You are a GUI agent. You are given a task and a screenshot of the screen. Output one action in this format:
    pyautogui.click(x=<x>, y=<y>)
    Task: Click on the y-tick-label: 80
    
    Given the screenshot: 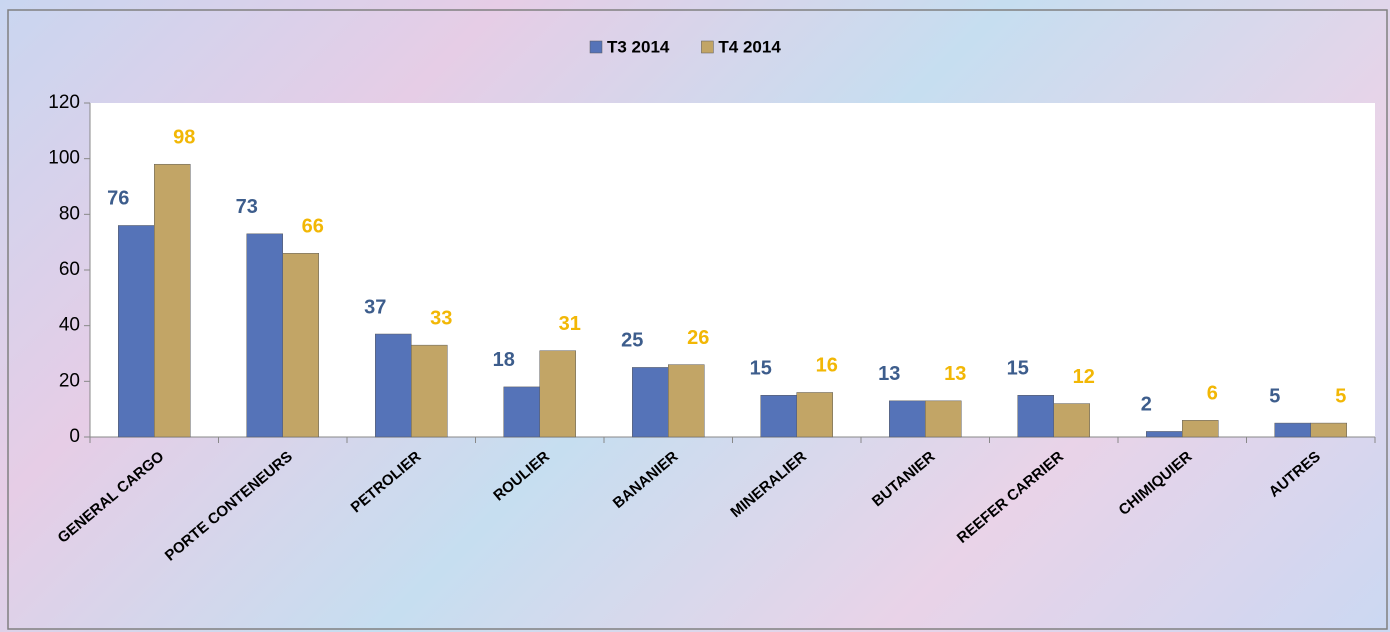 What is the action you would take?
    pyautogui.click(x=69, y=213)
    